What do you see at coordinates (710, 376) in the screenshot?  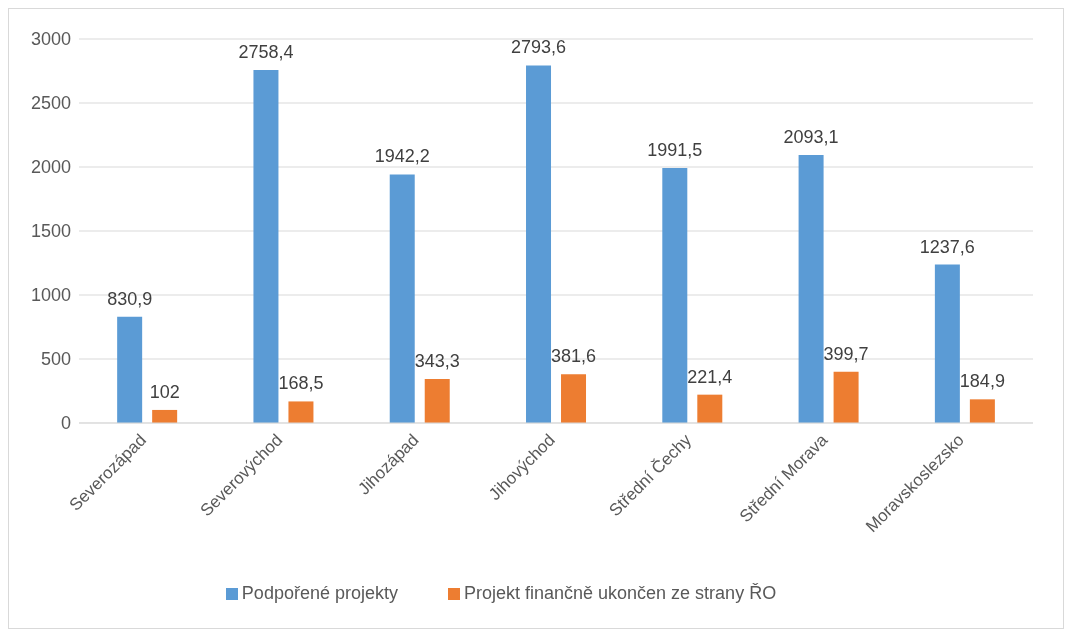 I see `data-label: 221,4` at bounding box center [710, 376].